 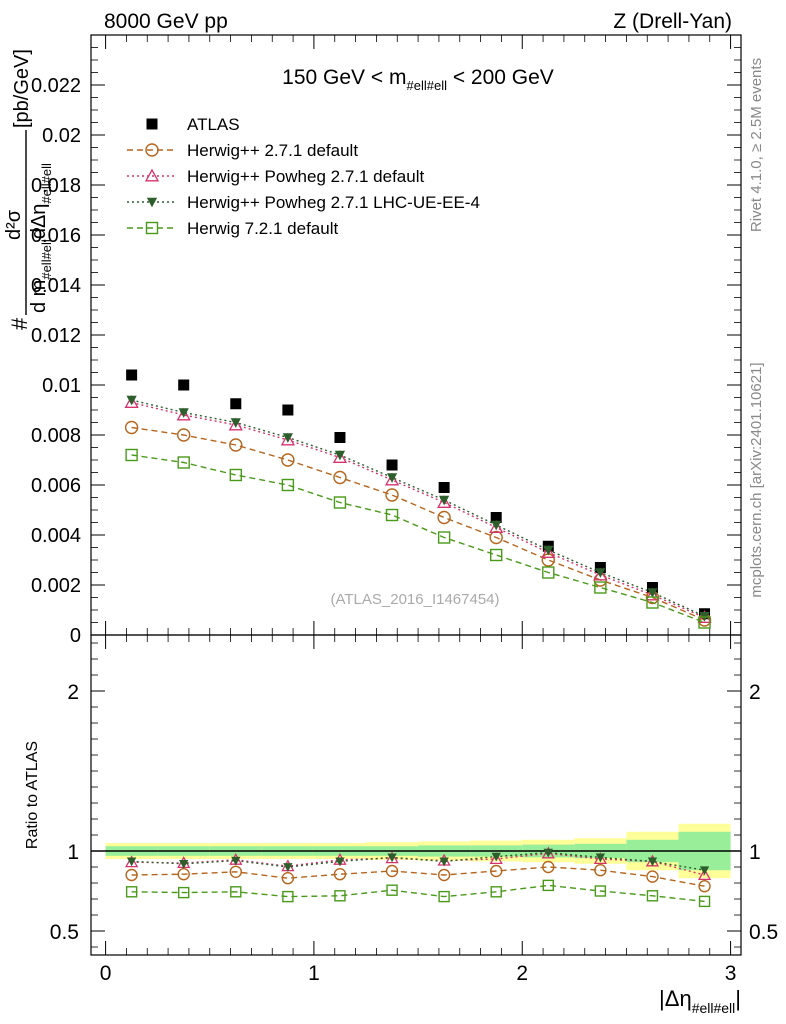 I want to click on ratio-y-tick-label-right: 1, so click(x=755, y=852).